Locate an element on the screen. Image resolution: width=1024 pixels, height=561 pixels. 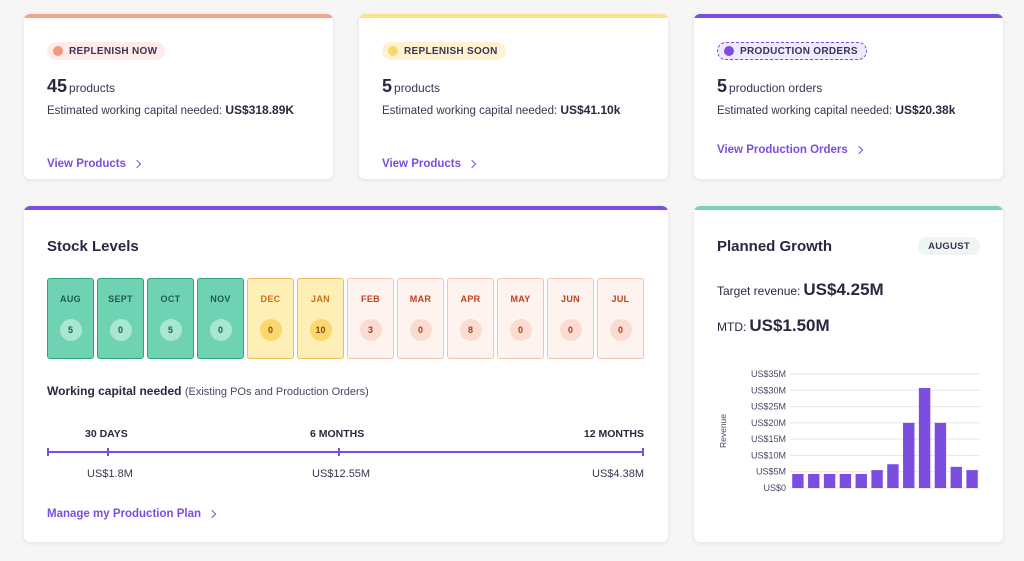
month-tile-jul: JUL 0 is located at coordinates (620, 318).